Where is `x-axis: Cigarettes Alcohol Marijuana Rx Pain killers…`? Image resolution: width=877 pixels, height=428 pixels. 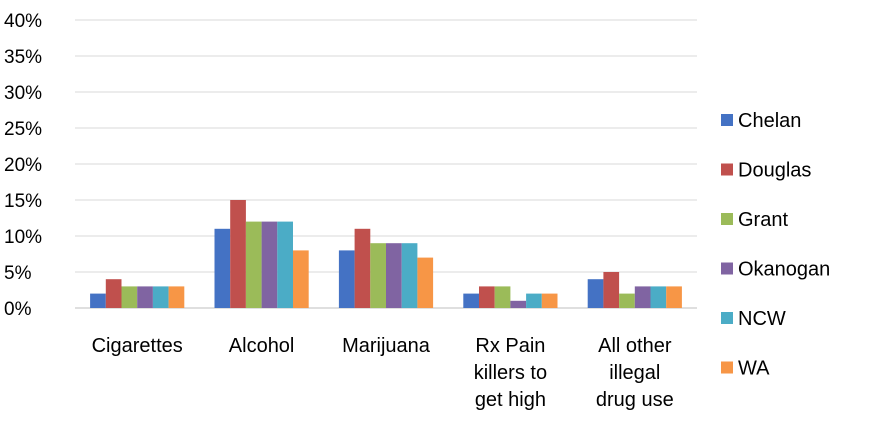
x-axis: Cigarettes Alcohol Marijuana Rx Pain killers… is located at coordinates (383, 373).